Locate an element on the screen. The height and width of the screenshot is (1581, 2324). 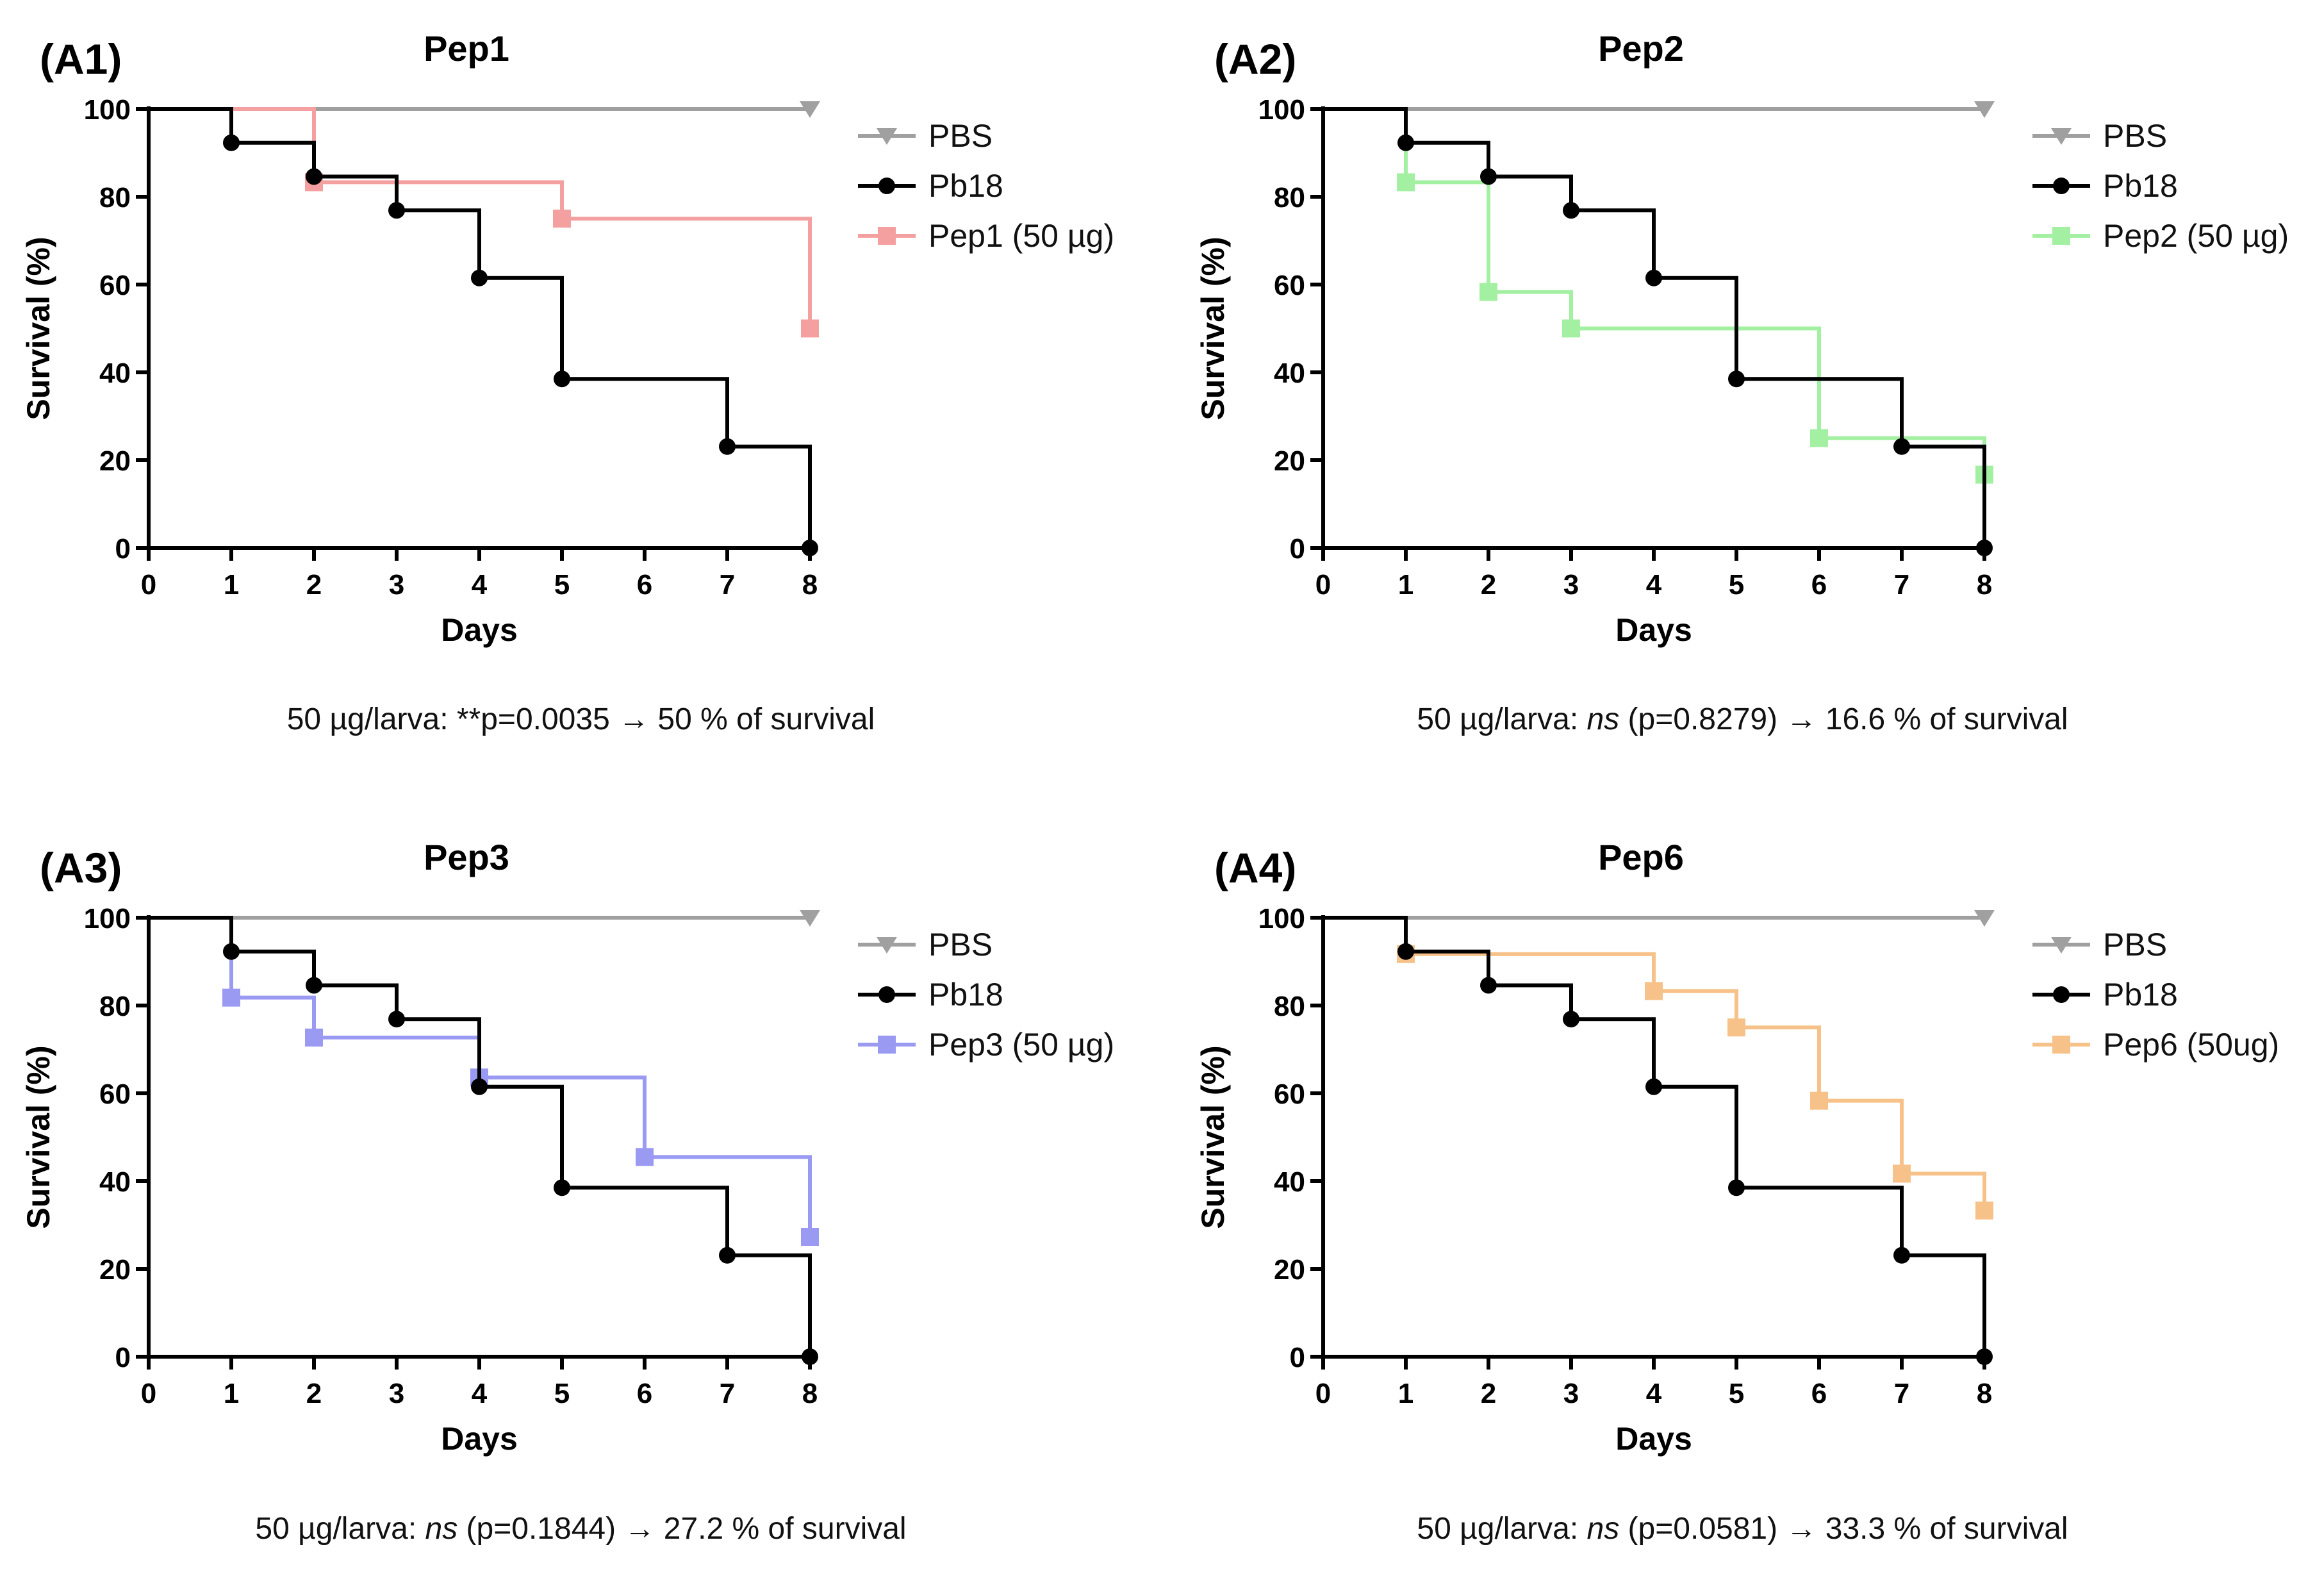
x-tick-label: 0 is located at coordinates (149, 584).